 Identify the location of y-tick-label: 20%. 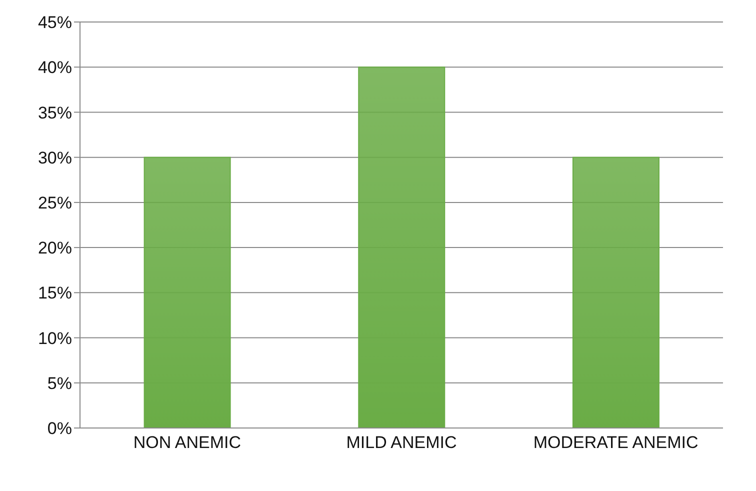
(55, 248).